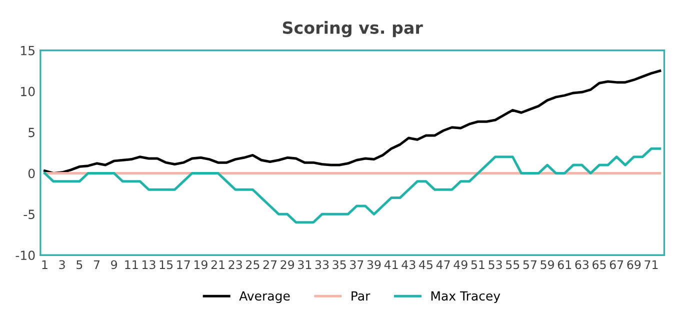 Image resolution: width=697 pixels, height=325 pixels. I want to click on x-tick-label: 43, so click(409, 265).